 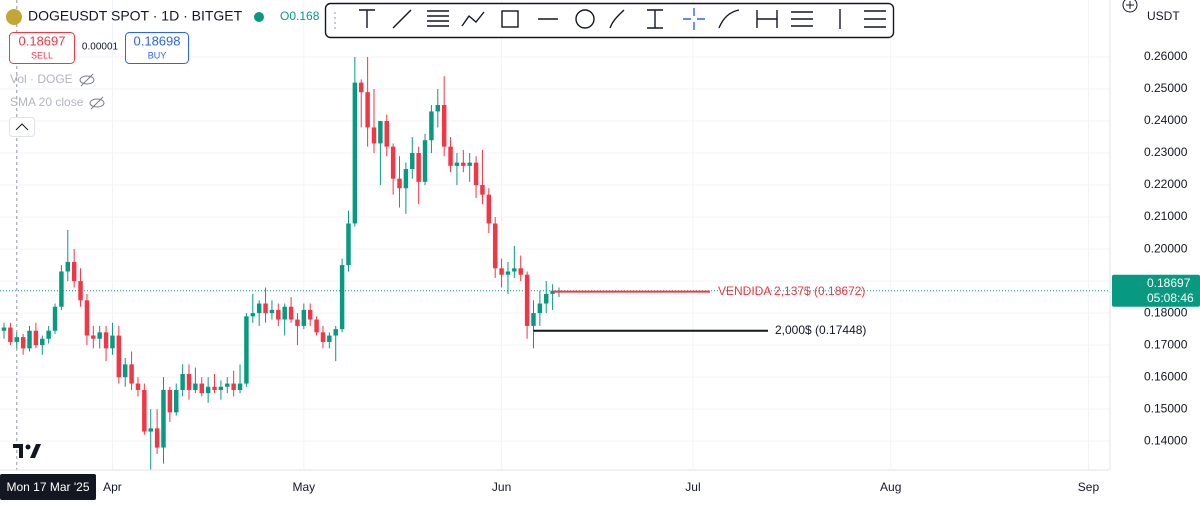 What do you see at coordinates (112, 487) in the screenshot?
I see `x-tick-label: Apr` at bounding box center [112, 487].